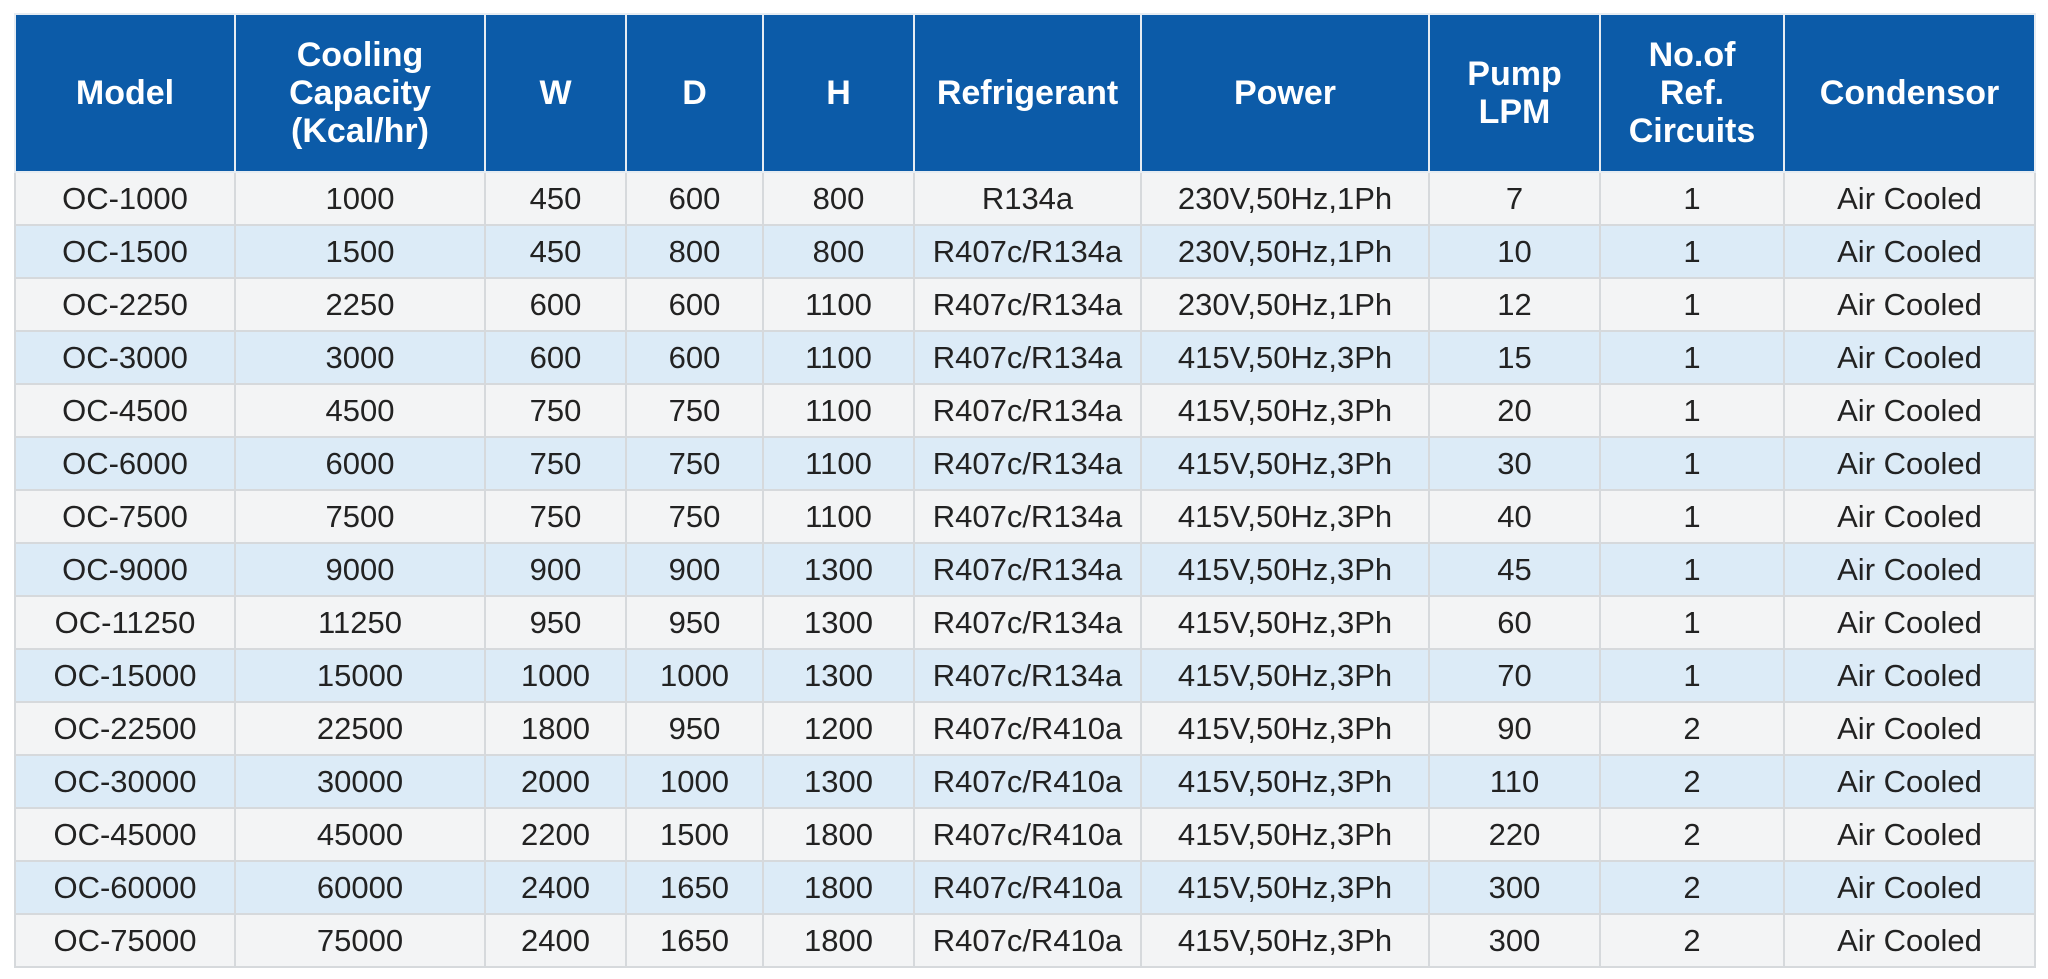  What do you see at coordinates (1514, 516) in the screenshot?
I see `table-cell: 40` at bounding box center [1514, 516].